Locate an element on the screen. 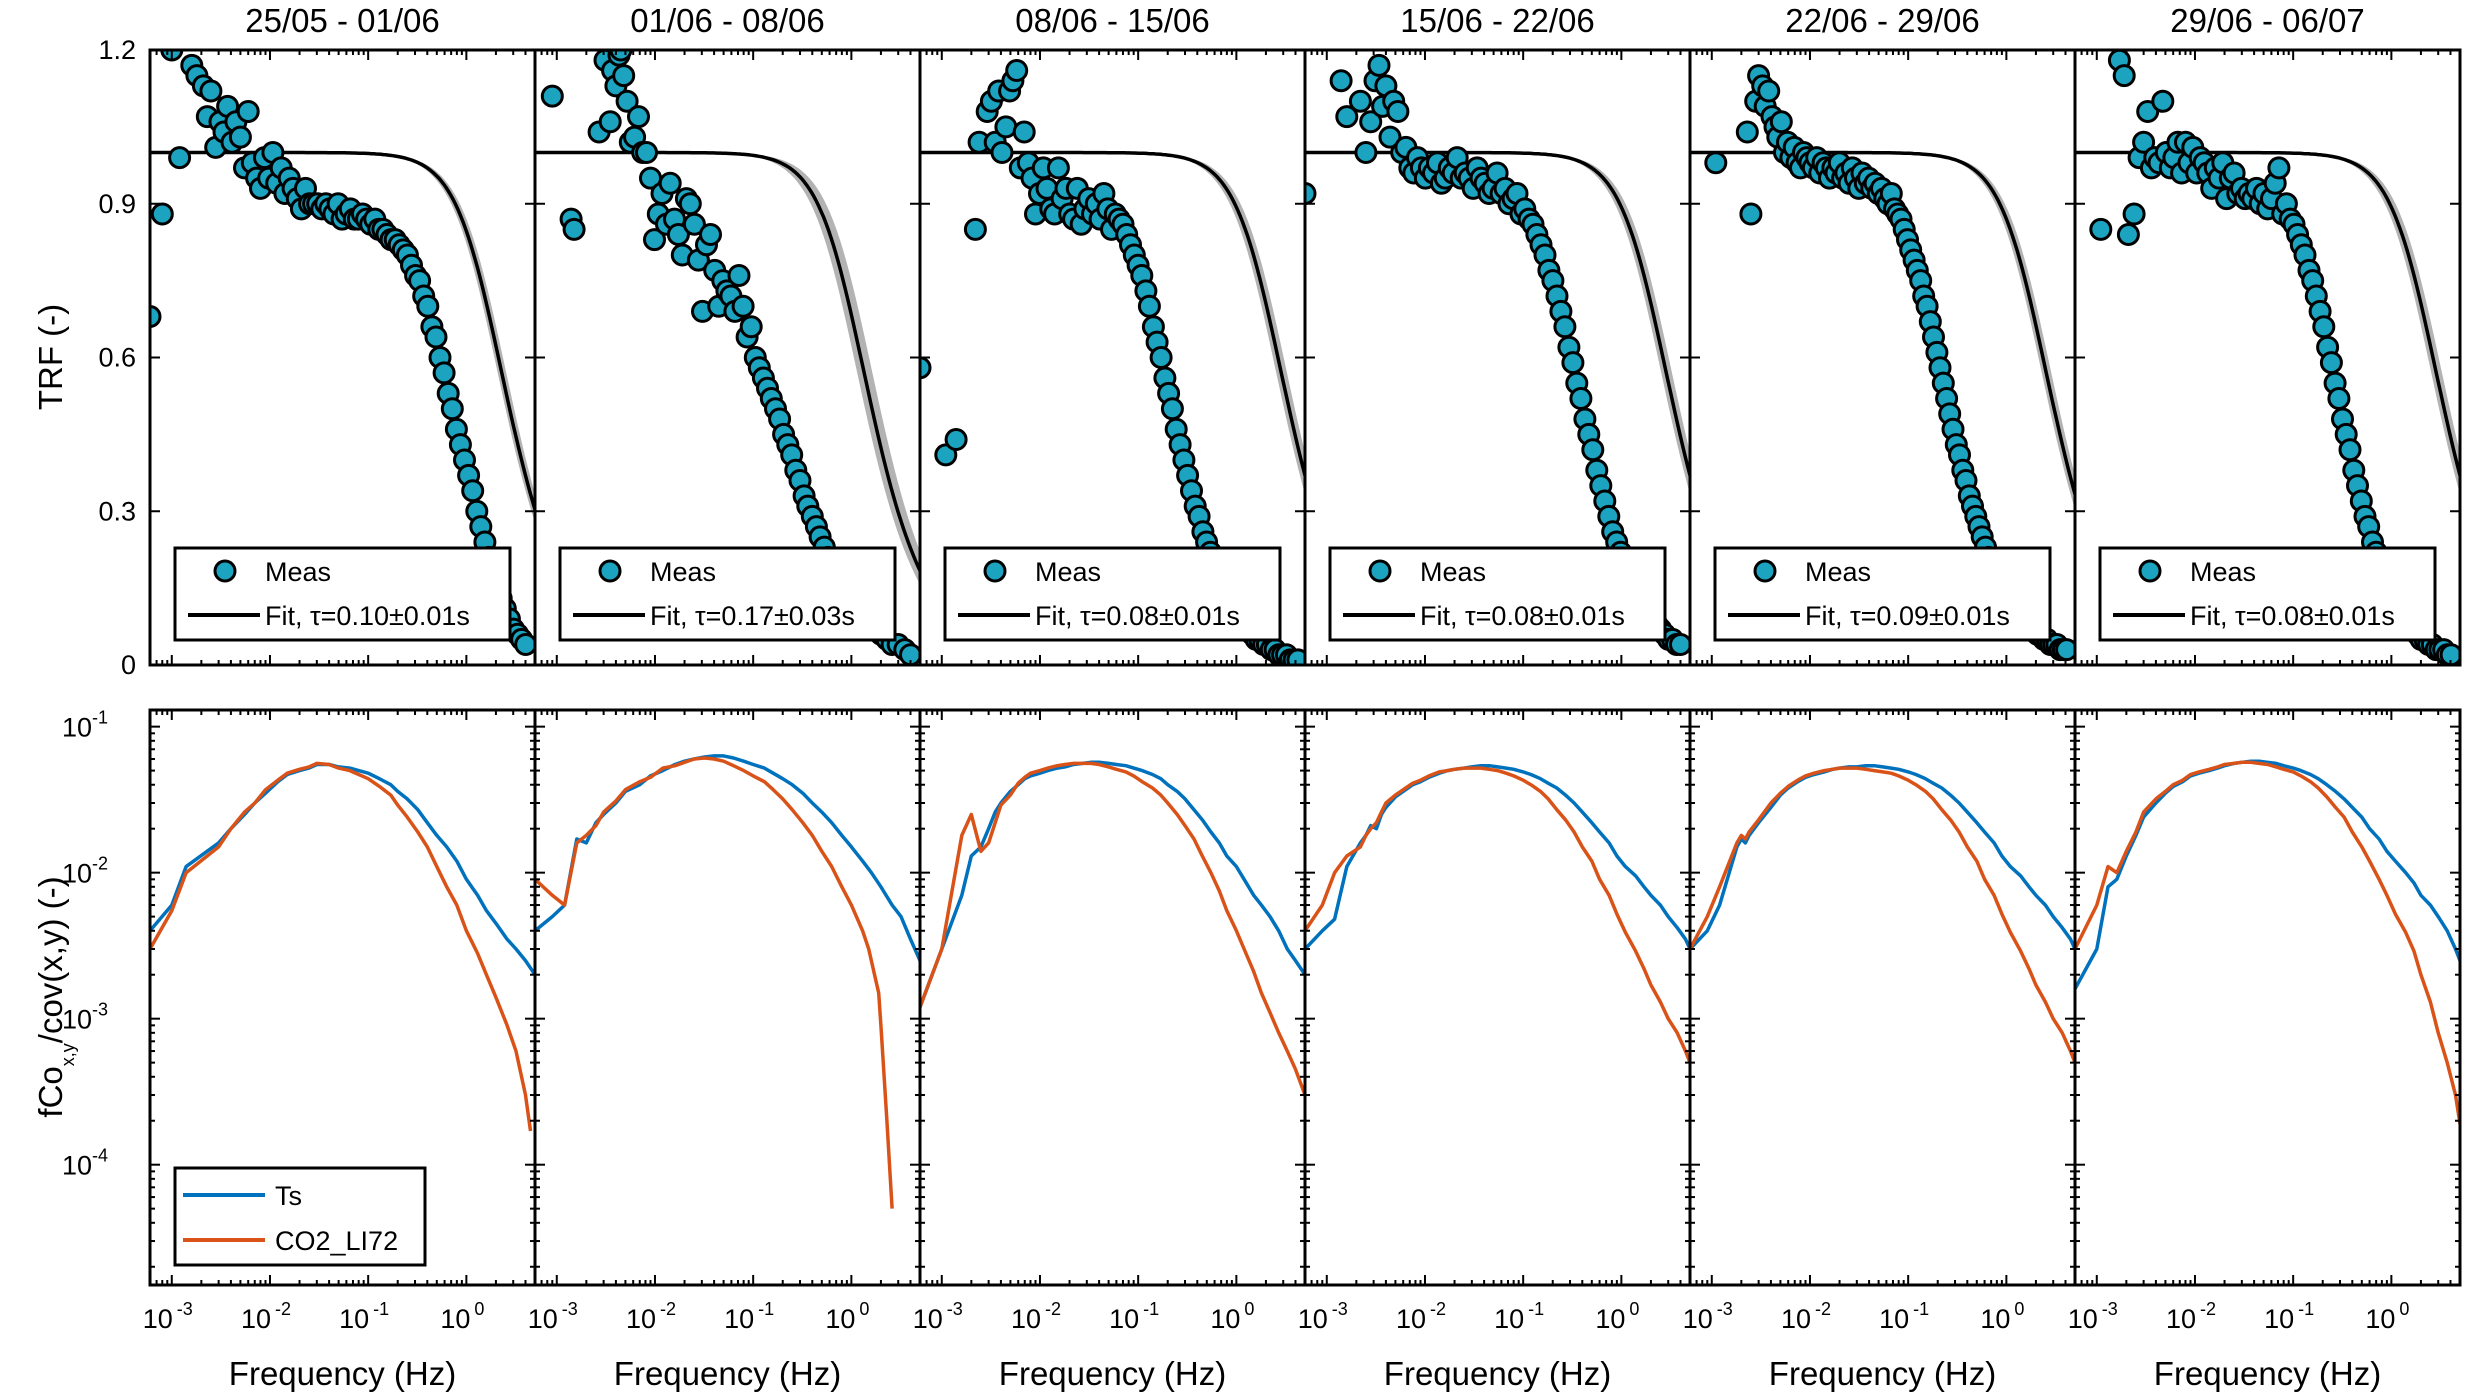 The image size is (2480, 1400). panel-title: 25/05 - 01/06 is located at coordinates (342, 20).